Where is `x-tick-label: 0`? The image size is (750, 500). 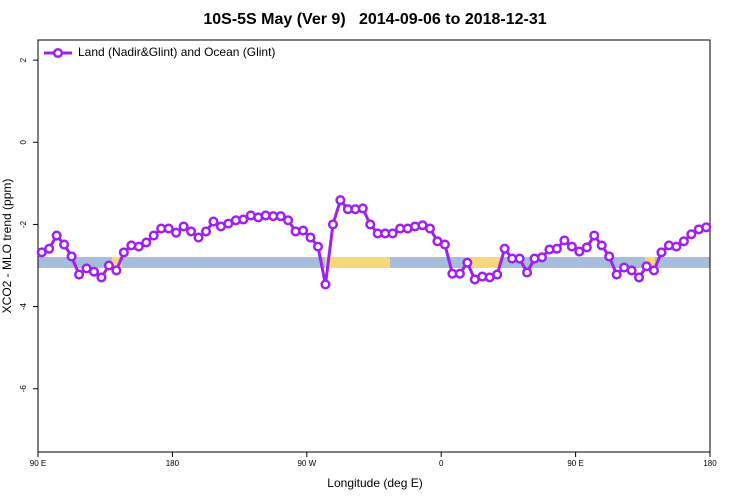 x-tick-label: 0 is located at coordinates (441, 463).